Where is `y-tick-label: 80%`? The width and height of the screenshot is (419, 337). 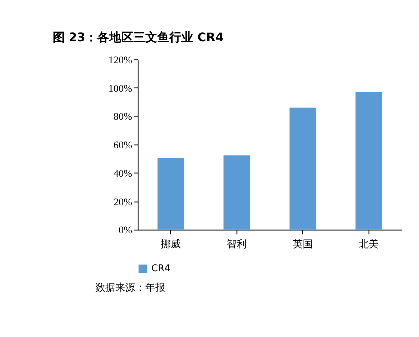
y-tick-label: 80% is located at coordinates (123, 118).